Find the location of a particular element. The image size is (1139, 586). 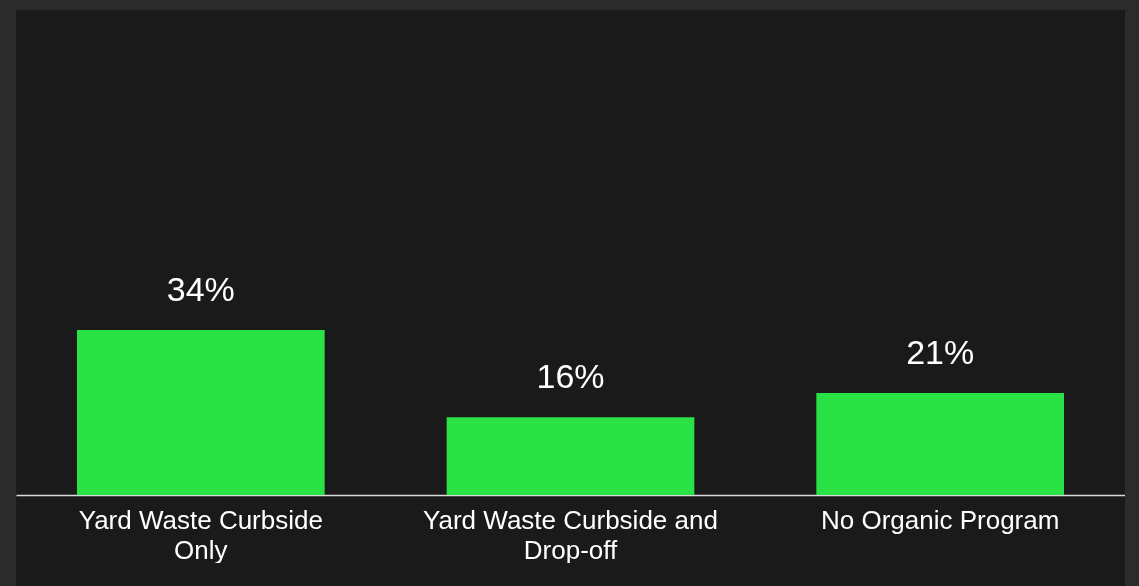

data-label: 34% is located at coordinates (200, 289).